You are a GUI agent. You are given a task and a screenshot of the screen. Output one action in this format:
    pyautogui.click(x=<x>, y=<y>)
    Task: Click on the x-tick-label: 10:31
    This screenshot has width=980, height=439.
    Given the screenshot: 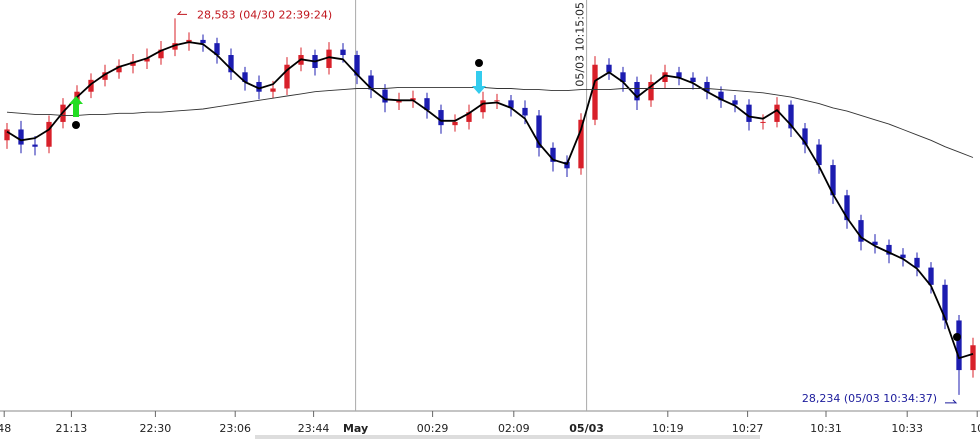 What is the action you would take?
    pyautogui.click(x=826, y=428)
    